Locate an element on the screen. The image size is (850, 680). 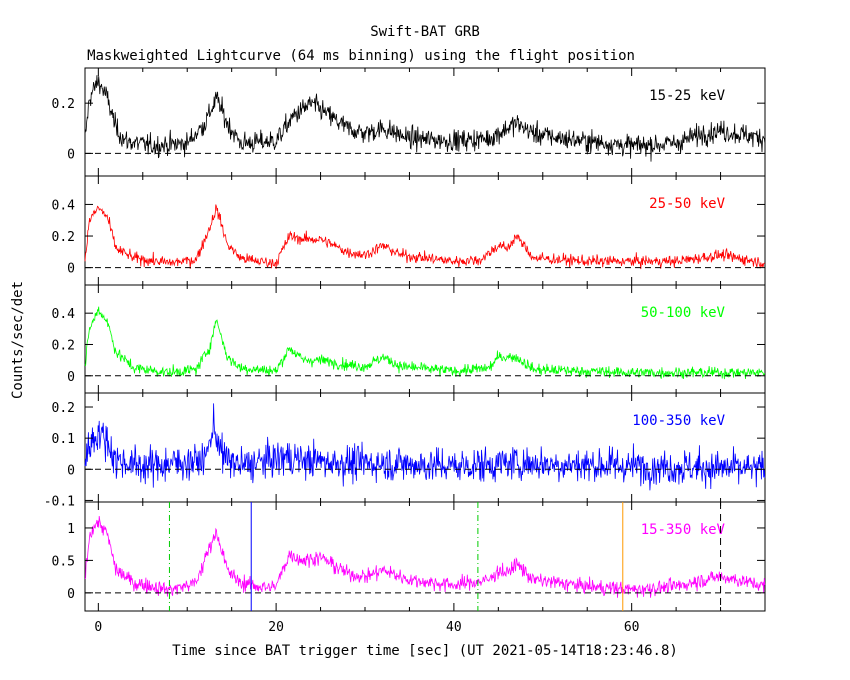
energy-band-label: 50-100 keV is located at coordinates (683, 313).